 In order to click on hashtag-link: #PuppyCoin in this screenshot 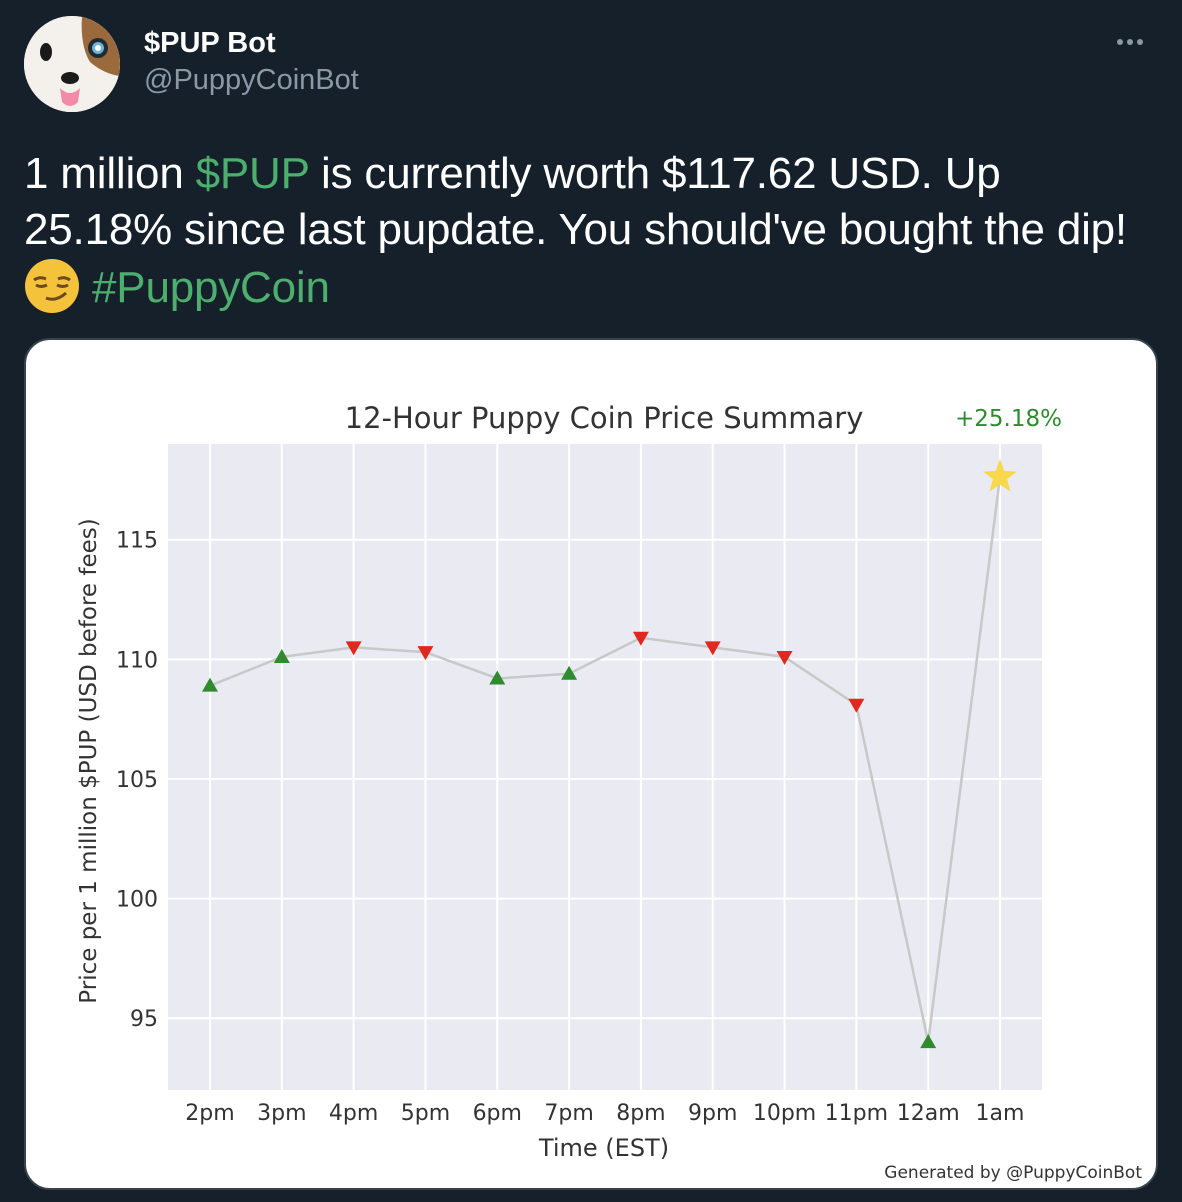, I will do `click(211, 287)`.